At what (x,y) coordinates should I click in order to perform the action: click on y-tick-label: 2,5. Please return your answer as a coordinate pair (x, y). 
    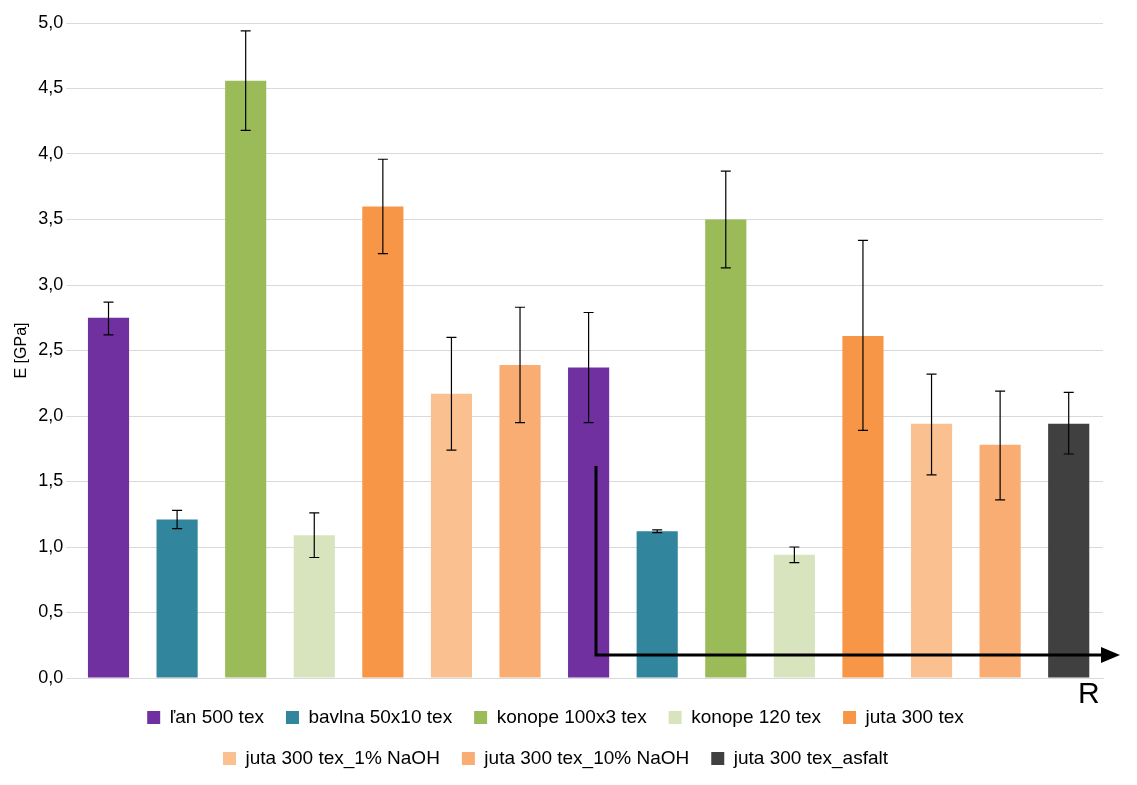
    Looking at the image, I should click on (51, 349).